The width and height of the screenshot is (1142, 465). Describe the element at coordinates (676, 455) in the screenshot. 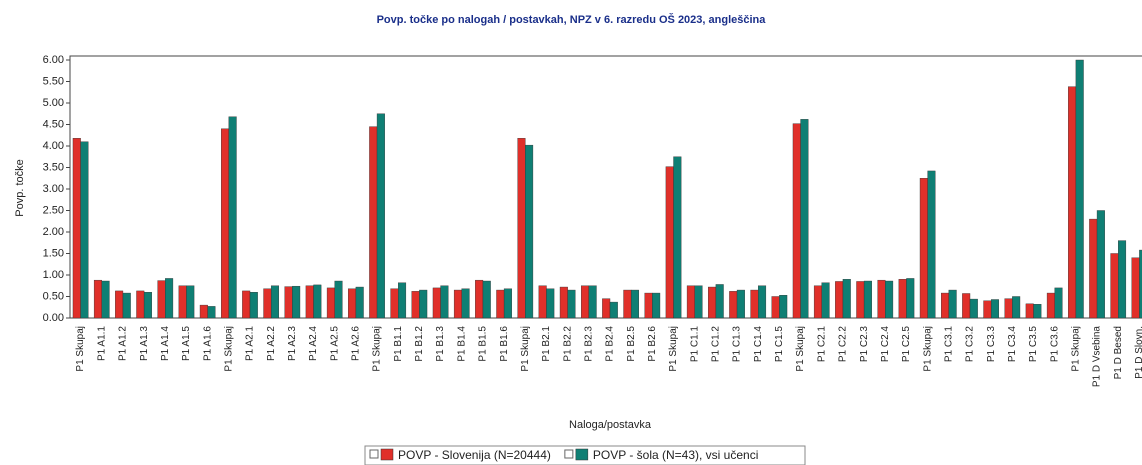

I see `legend-label: POVP - šola (N=43), vsi učenci` at that location.